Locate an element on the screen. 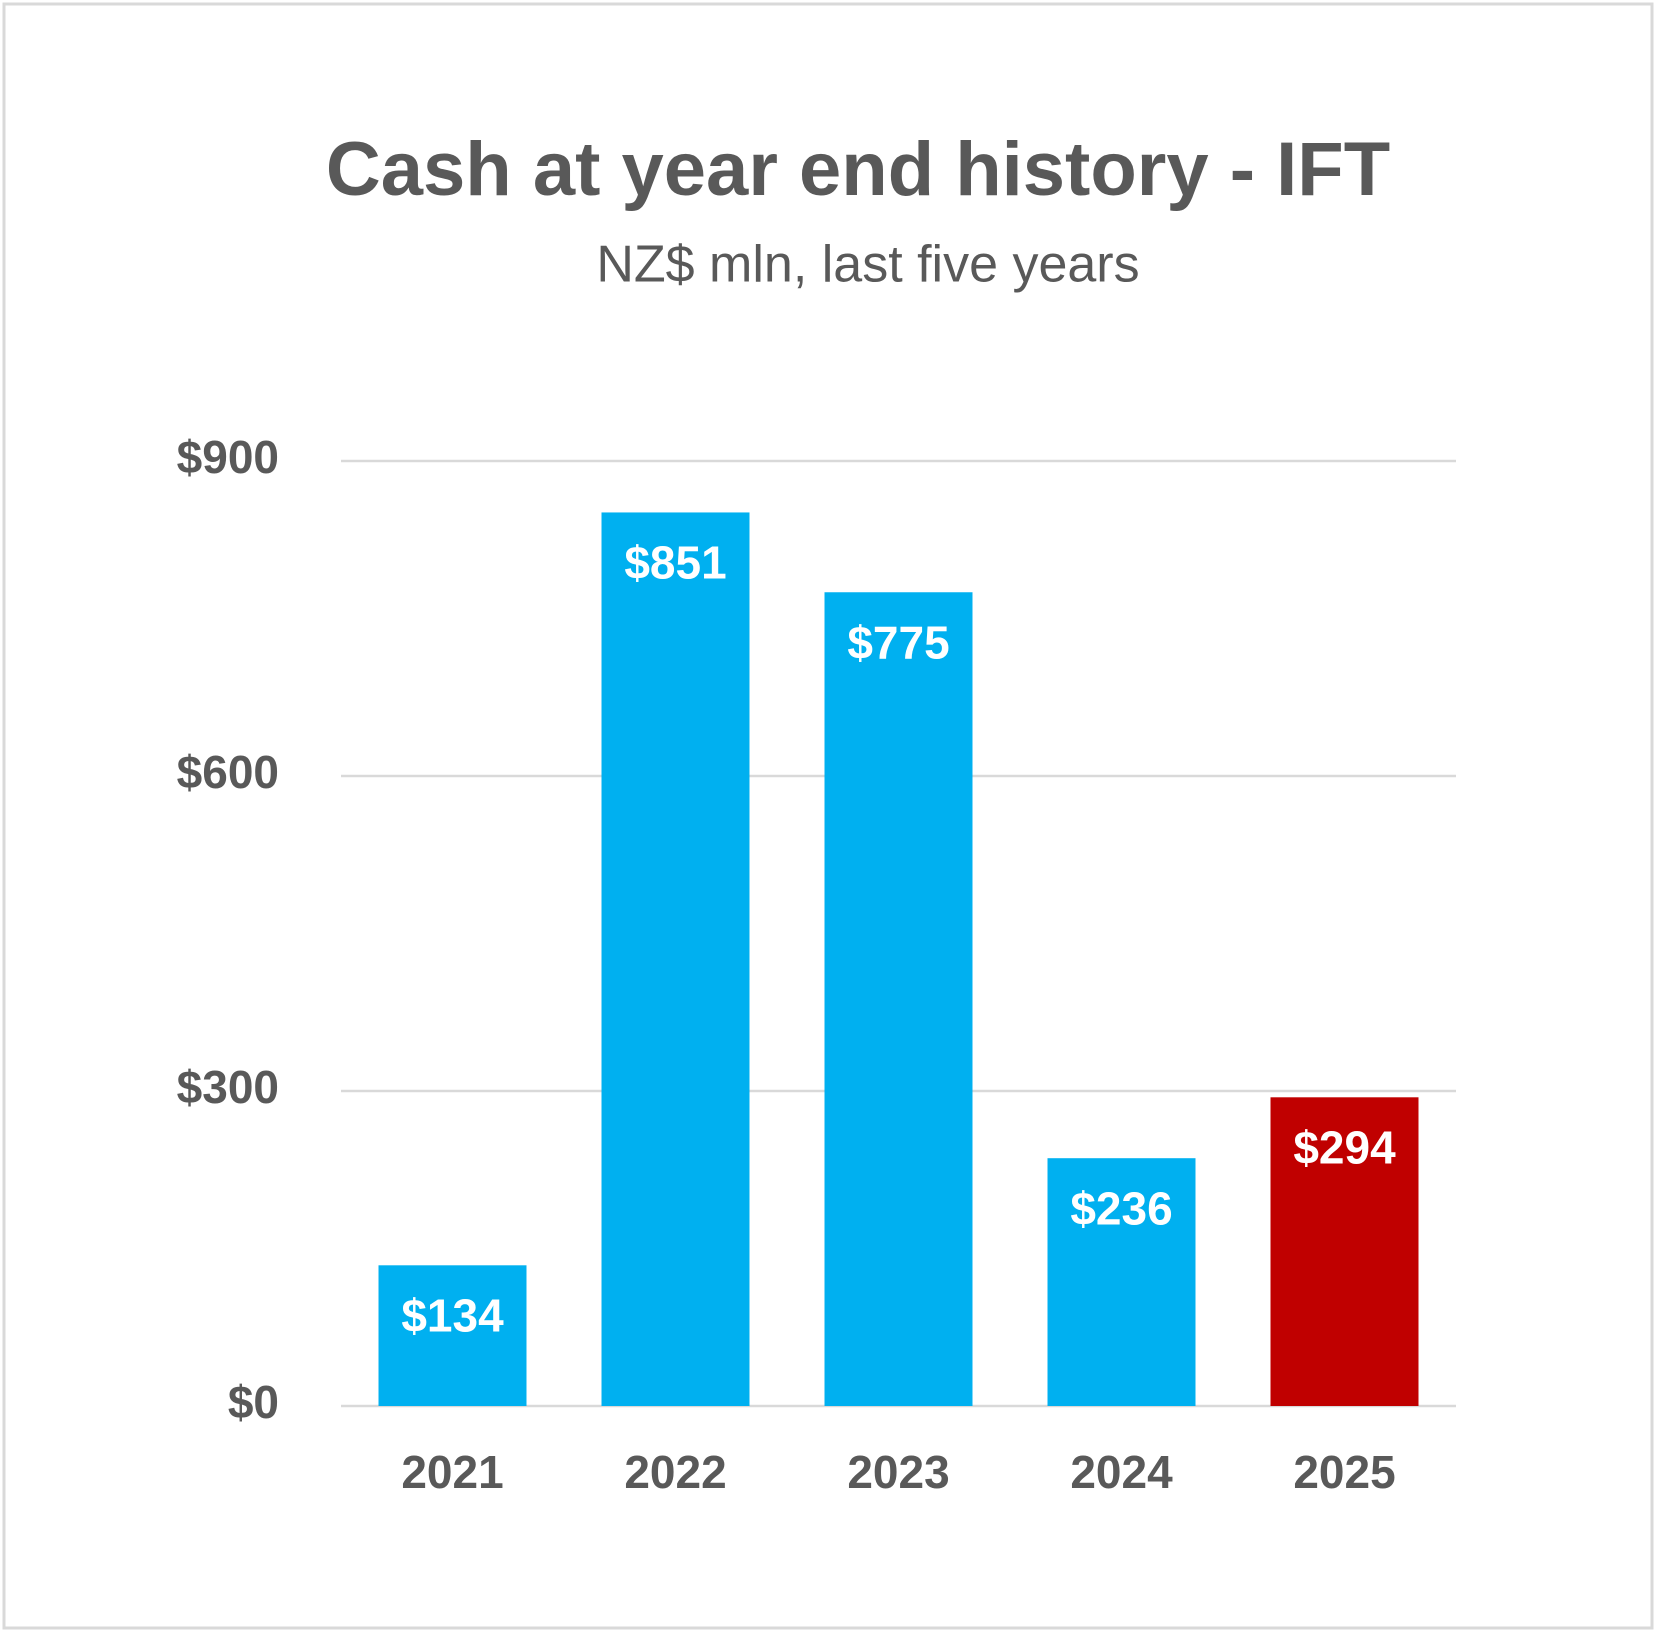 Image resolution: width=1659 pixels, height=1636 pixels. chart-title: Cash at year end history - IFT is located at coordinates (858, 169).